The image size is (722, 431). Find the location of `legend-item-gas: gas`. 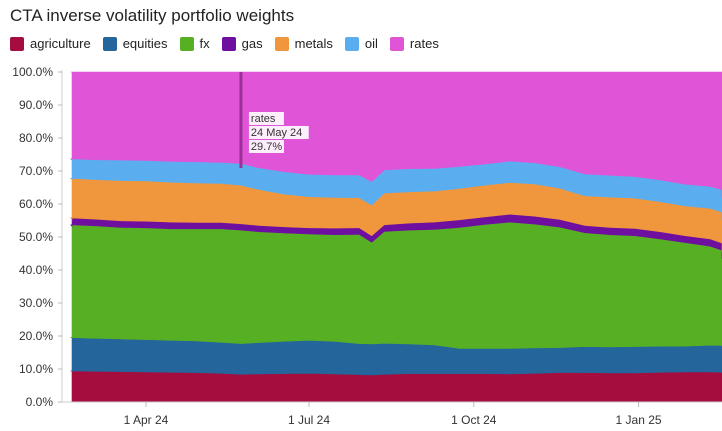

legend-item-gas: gas is located at coordinates (242, 43).